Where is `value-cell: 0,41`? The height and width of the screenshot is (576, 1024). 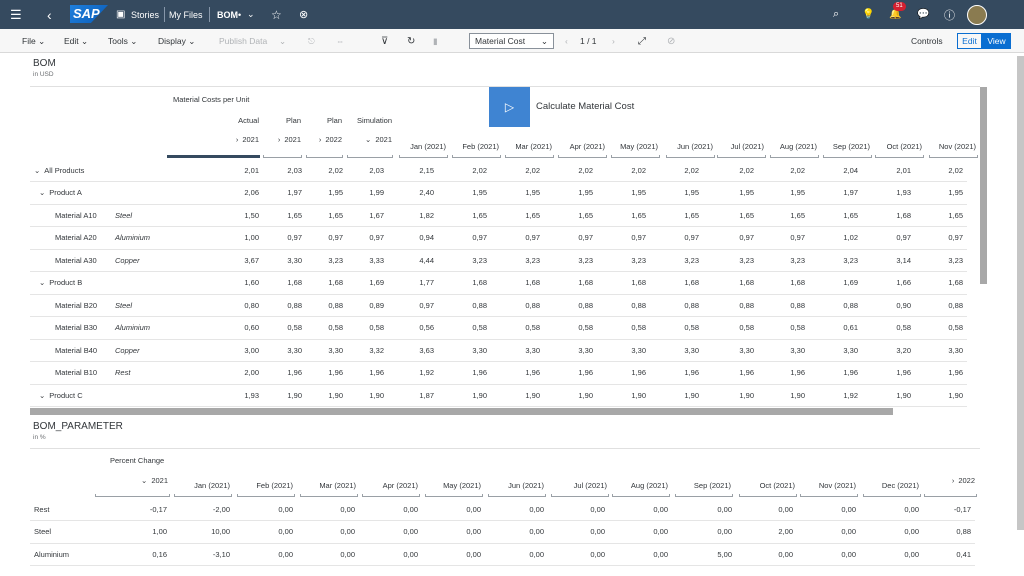
value-cell: 0,41 is located at coordinates (949, 554).